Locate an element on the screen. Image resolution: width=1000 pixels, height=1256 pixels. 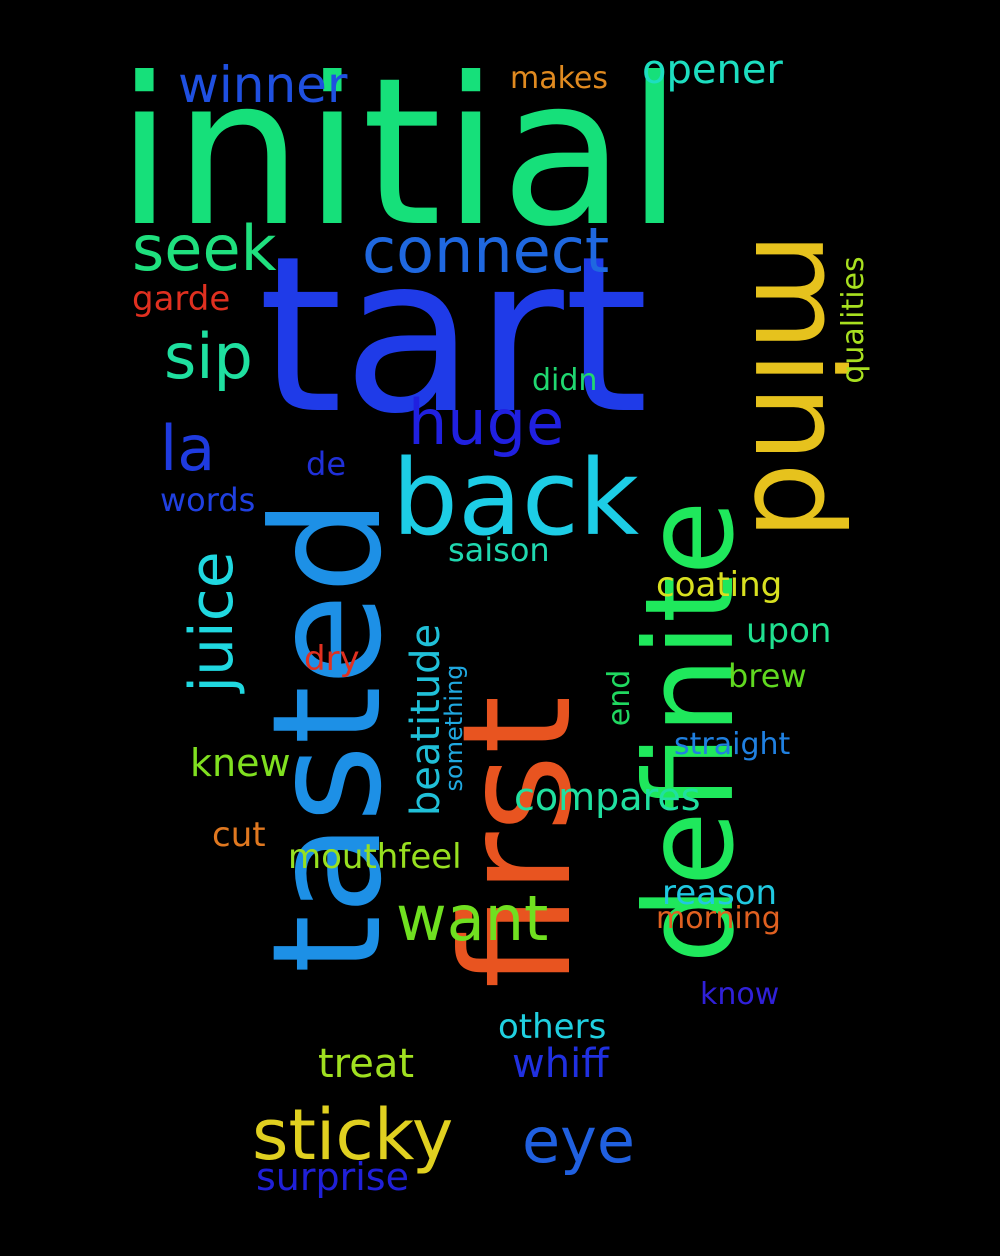
word-makes: makes is located at coordinates (559, 78).